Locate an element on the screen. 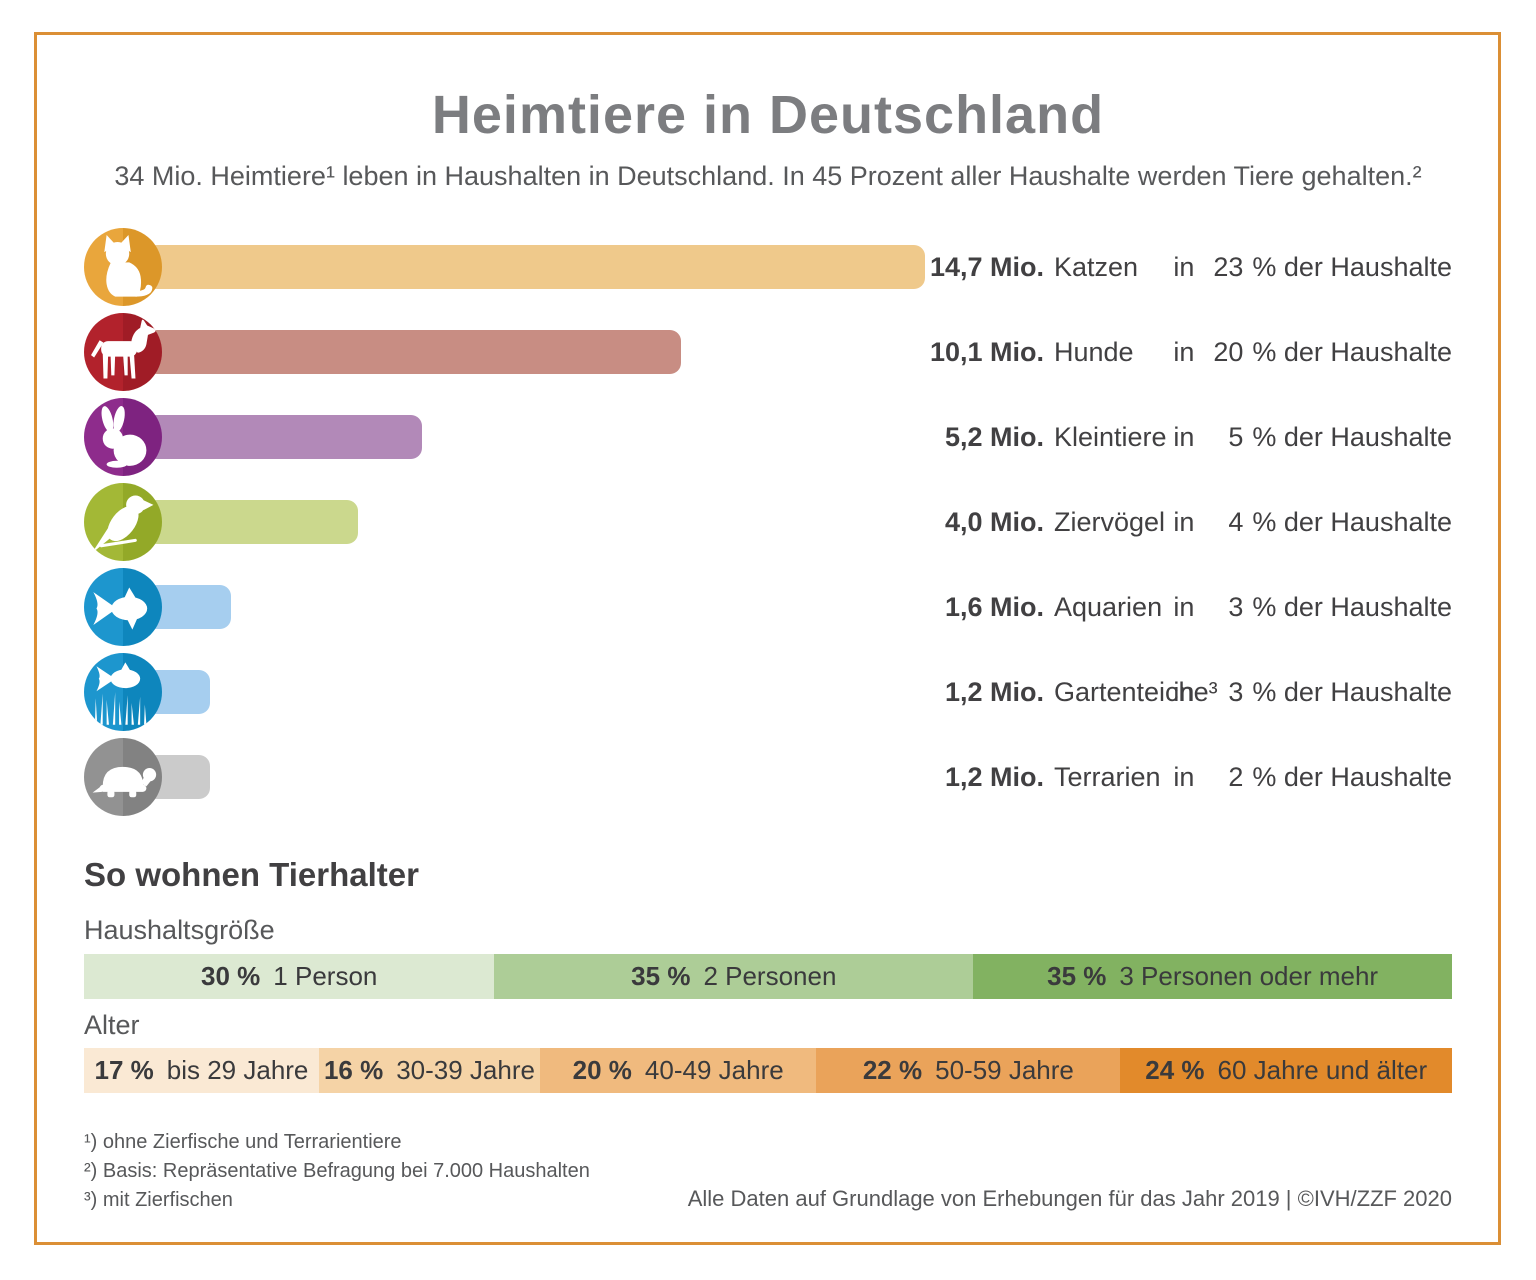  pet-value: 10,1 Mio. is located at coordinates (986, 351).